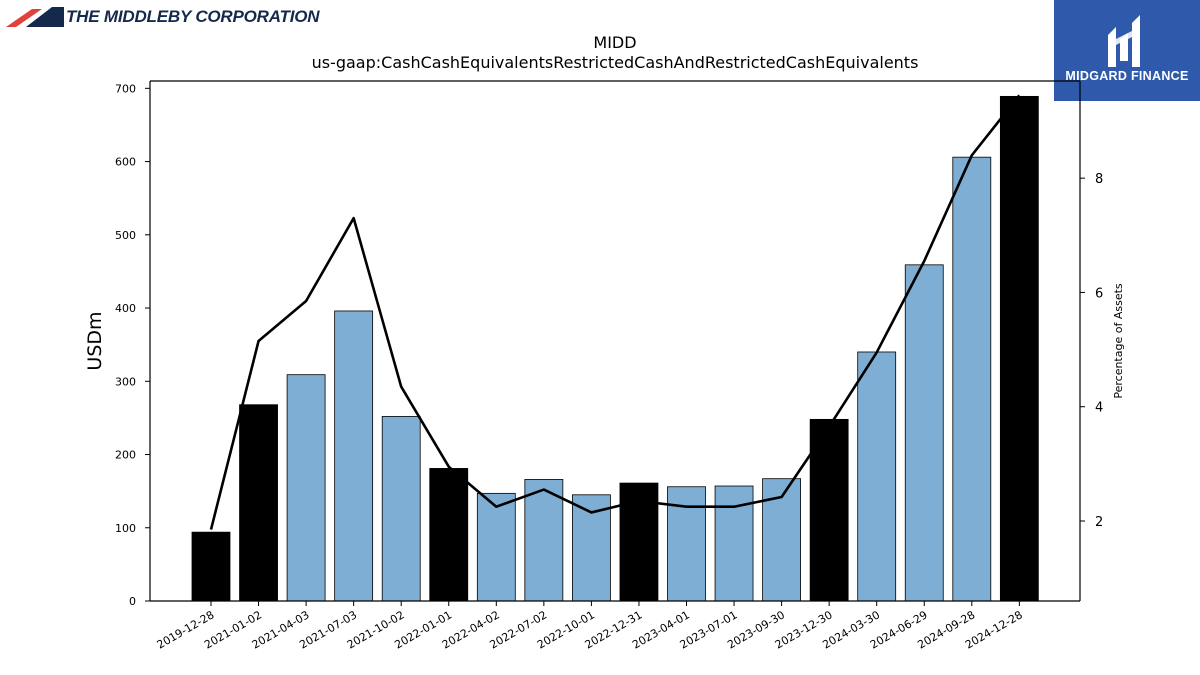 The width and height of the screenshot is (1200, 675). Describe the element at coordinates (125, 235) in the screenshot. I see `y-tick-label: 500` at that location.